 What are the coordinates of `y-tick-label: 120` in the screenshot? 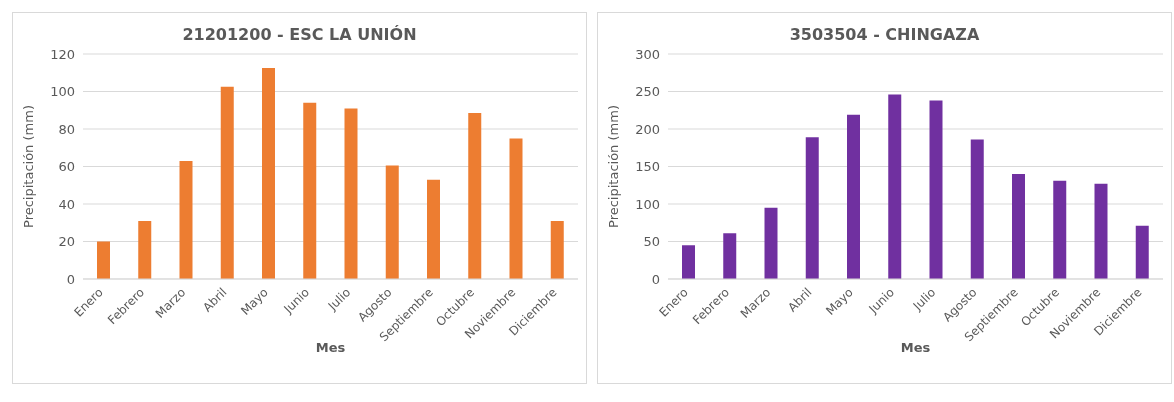 It's located at (62, 54).